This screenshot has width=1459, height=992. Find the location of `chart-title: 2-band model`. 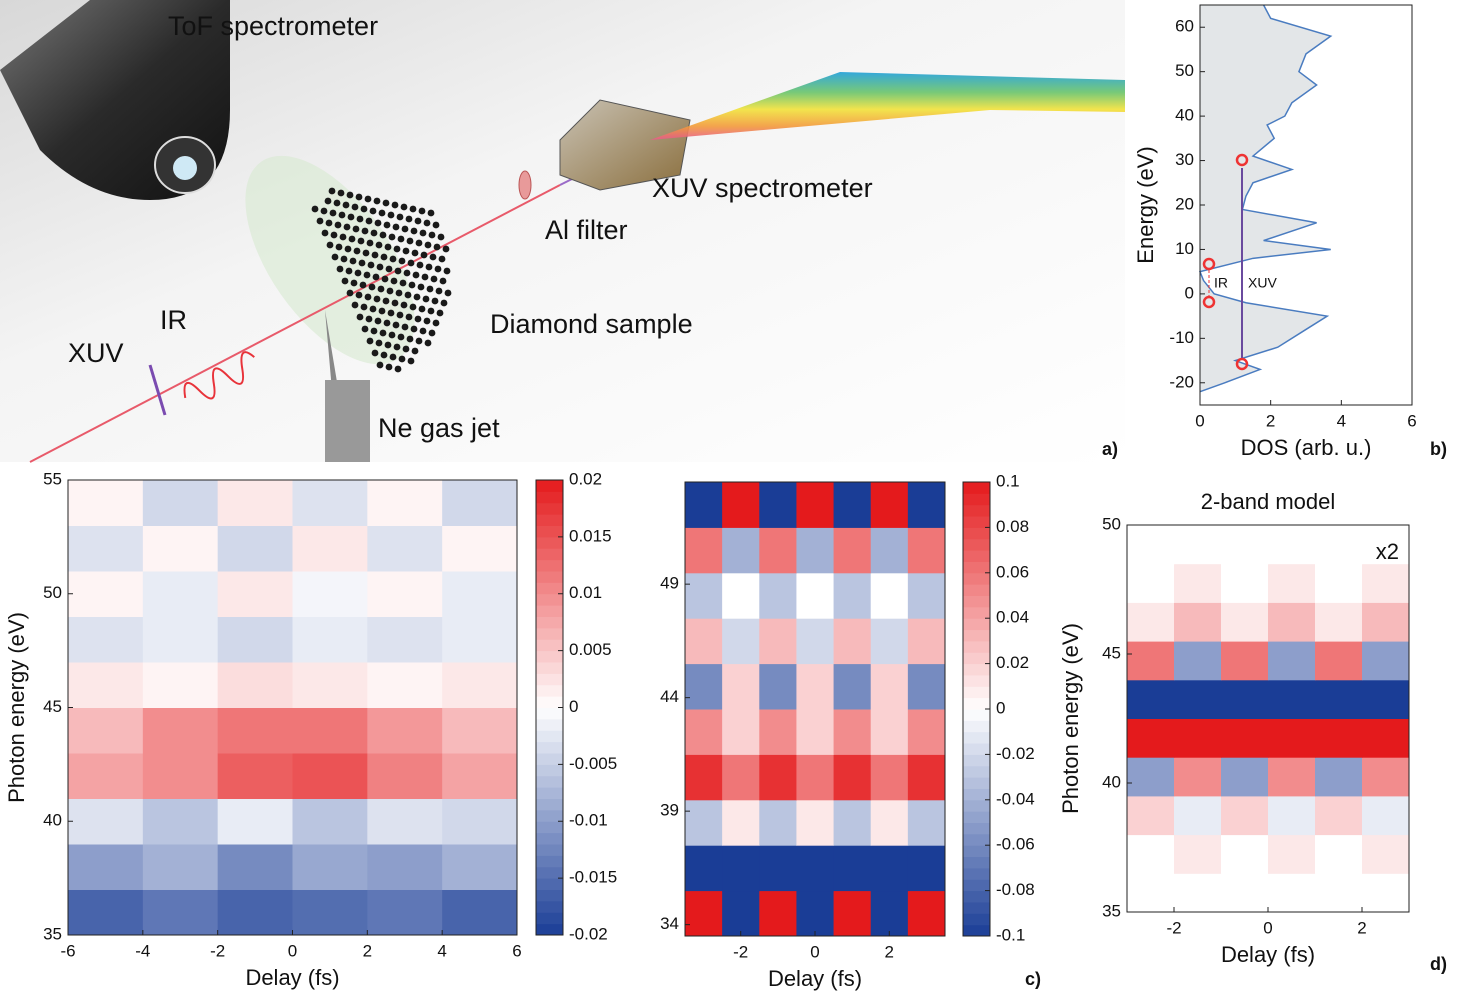

chart-title: 2-band model is located at coordinates (1268, 501).